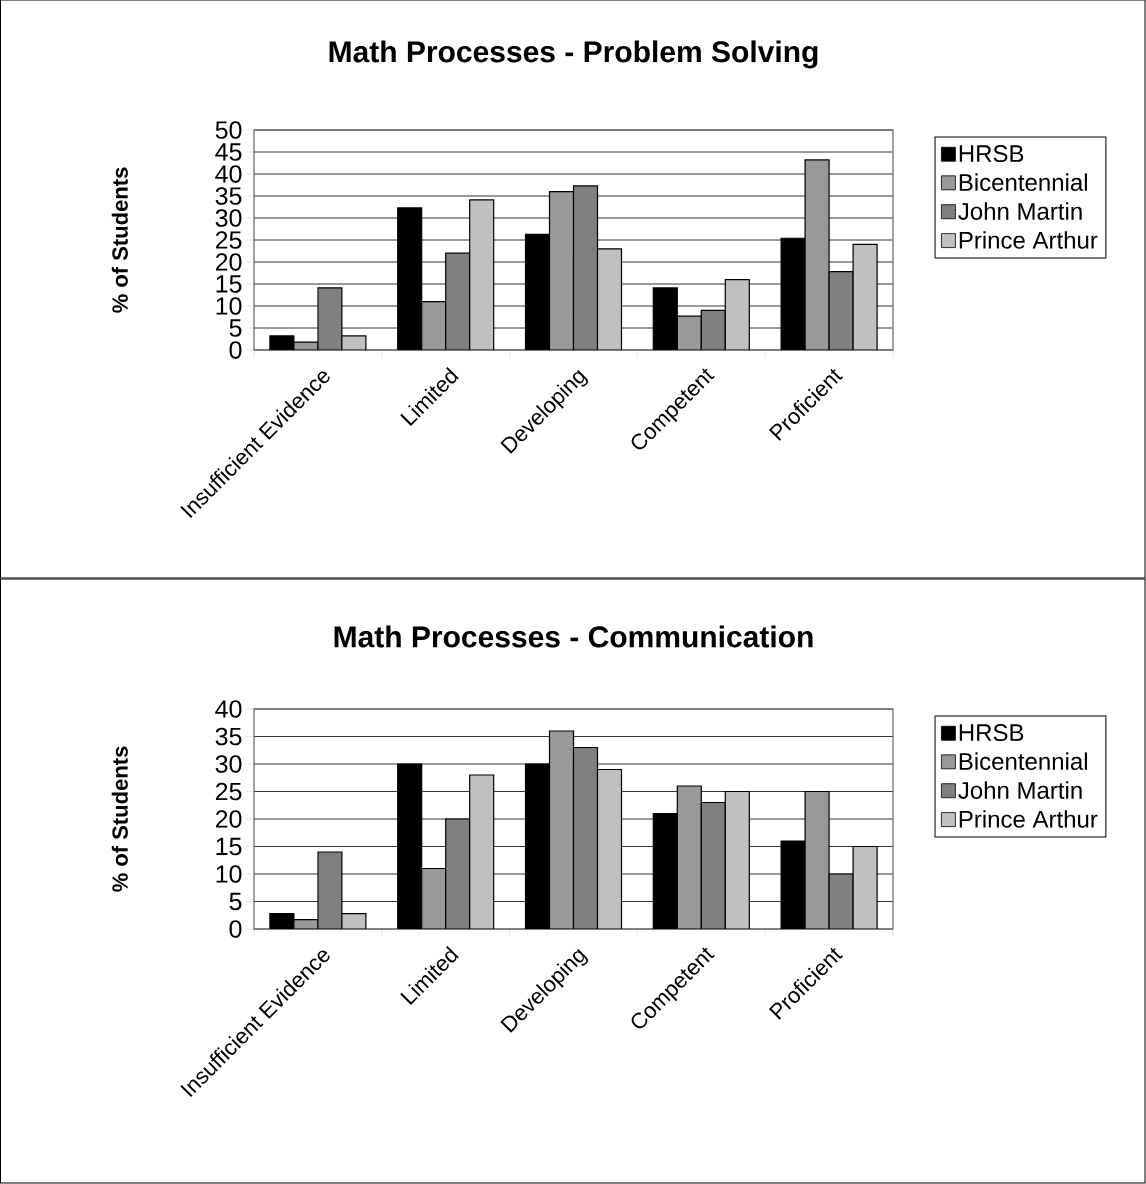  What do you see at coordinates (573, 636) in the screenshot?
I see `chart-title: Math Processes - Communication` at bounding box center [573, 636].